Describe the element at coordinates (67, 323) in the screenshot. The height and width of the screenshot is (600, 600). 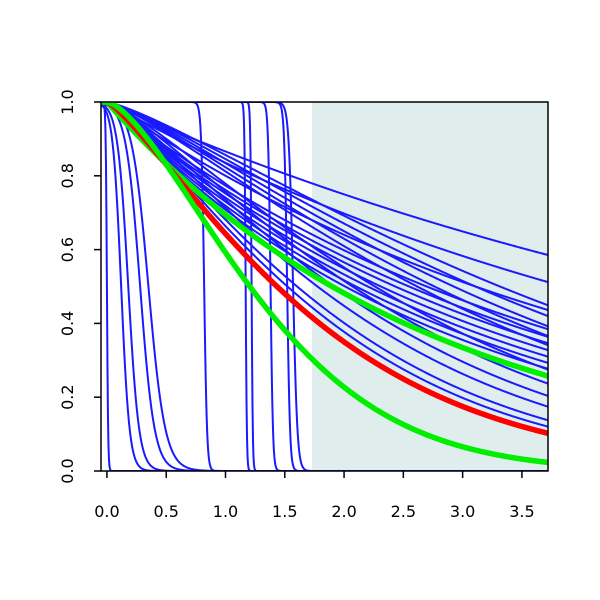
I see `y-tick-label-2: 0.4` at that location.